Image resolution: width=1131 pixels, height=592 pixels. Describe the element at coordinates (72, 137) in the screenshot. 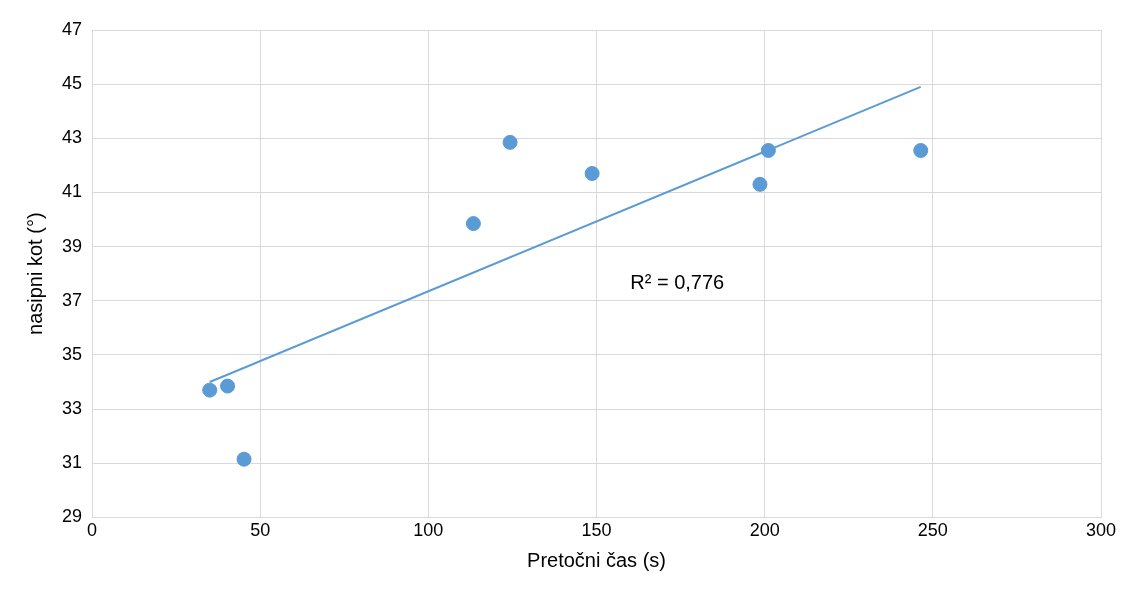

I see `y-tick-label: 43` at that location.